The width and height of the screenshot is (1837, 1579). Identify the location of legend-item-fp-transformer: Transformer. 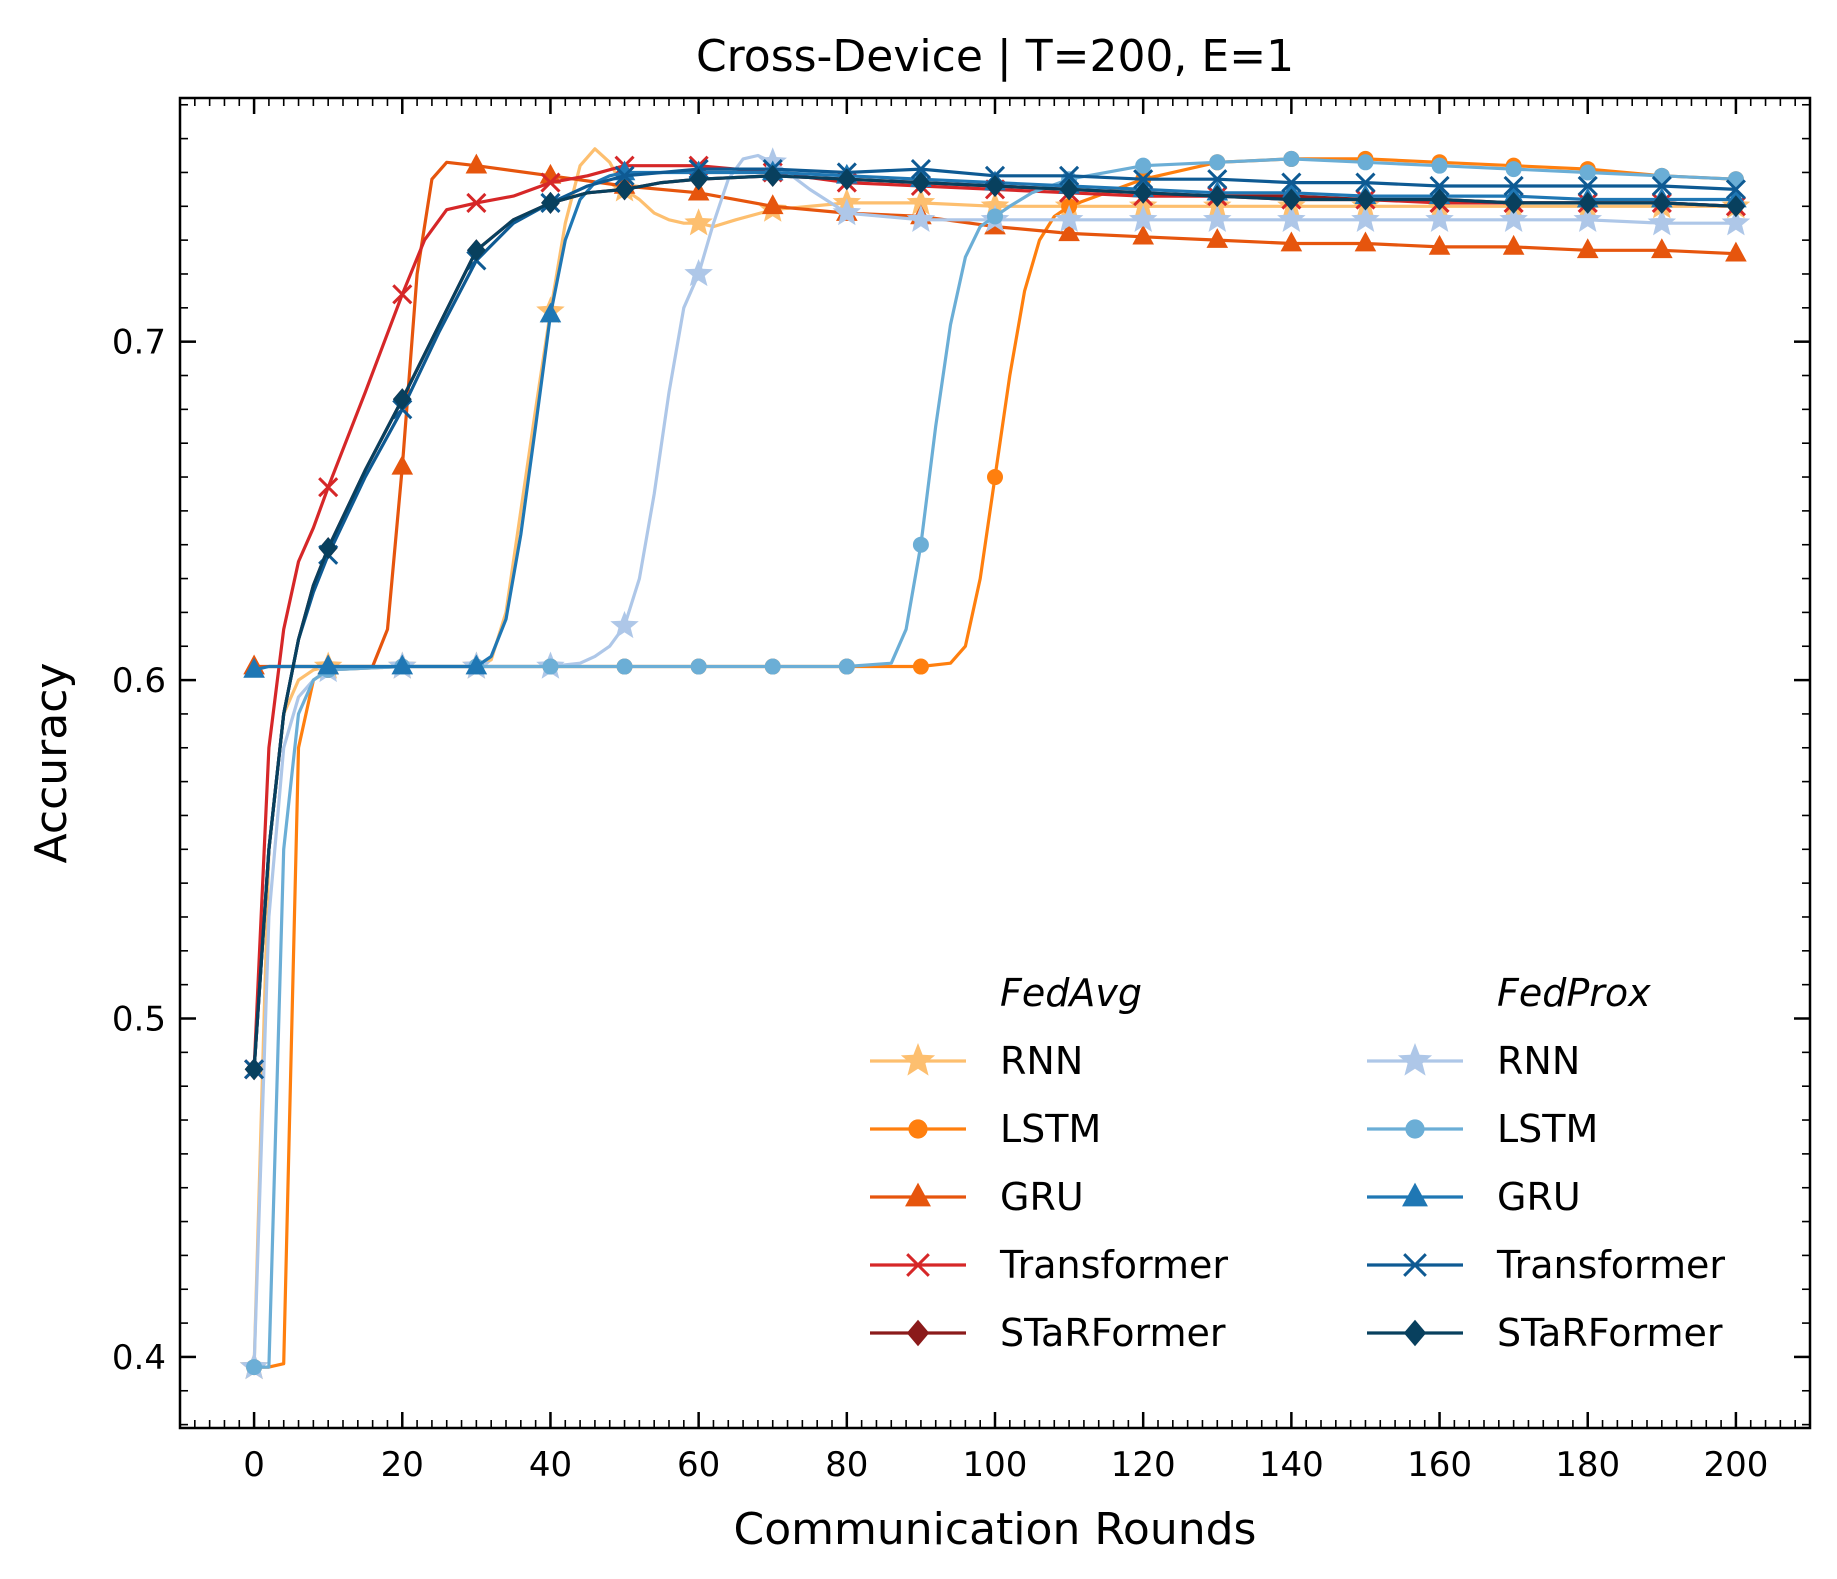
(1546, 1265).